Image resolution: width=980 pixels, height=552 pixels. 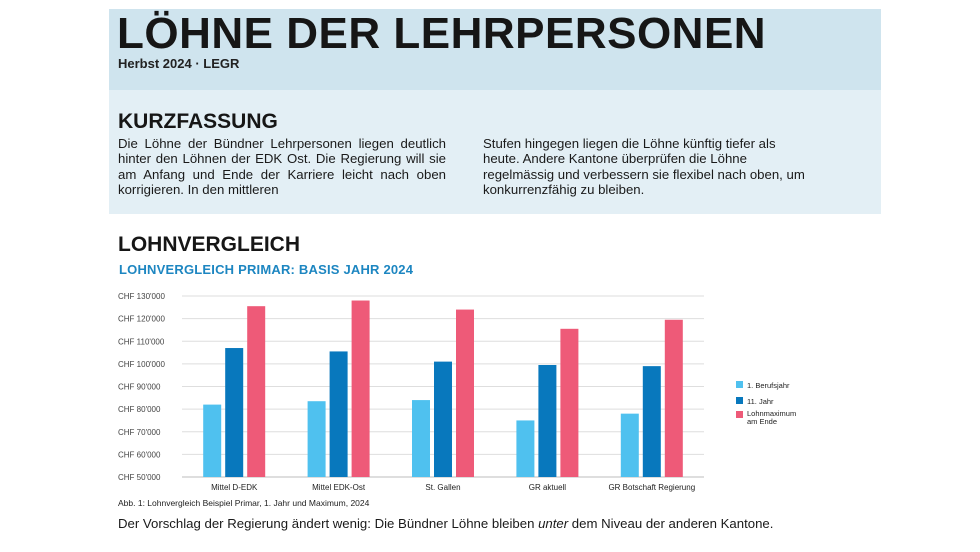 I want to click on summary-heading: KURZFASSUNG, so click(x=198, y=121).